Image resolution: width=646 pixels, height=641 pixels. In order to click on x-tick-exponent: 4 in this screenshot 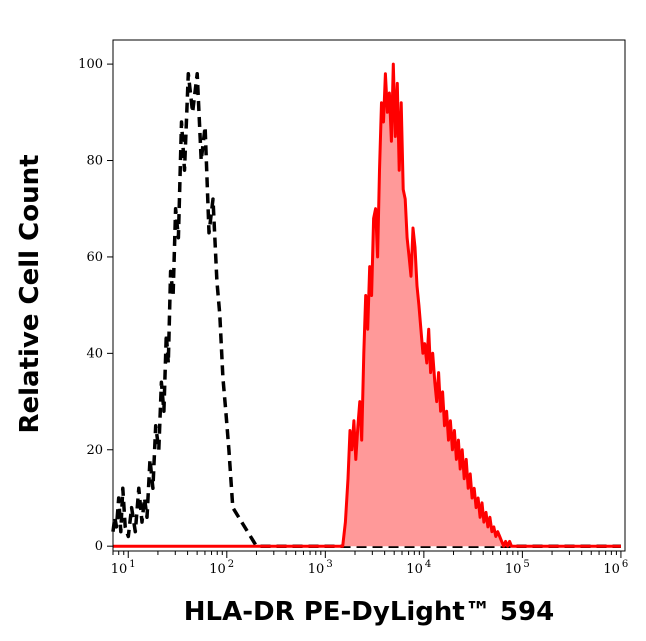, I will do `click(428, 564)`.